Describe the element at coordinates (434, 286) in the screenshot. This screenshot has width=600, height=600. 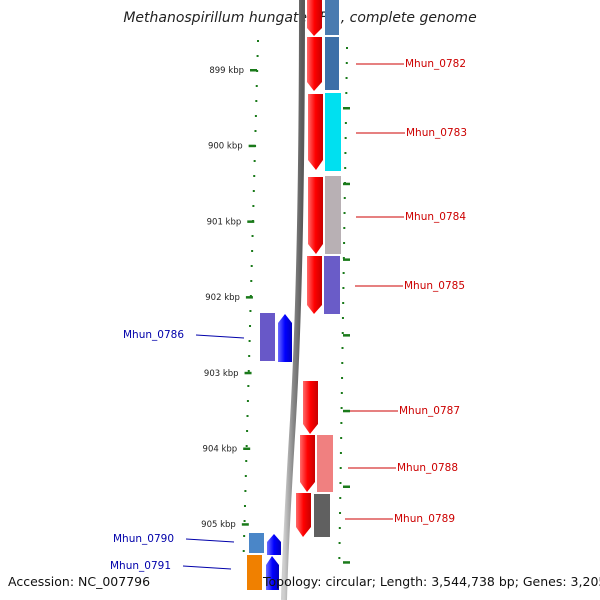
I see `gene-label: Mhun_0785` at that location.